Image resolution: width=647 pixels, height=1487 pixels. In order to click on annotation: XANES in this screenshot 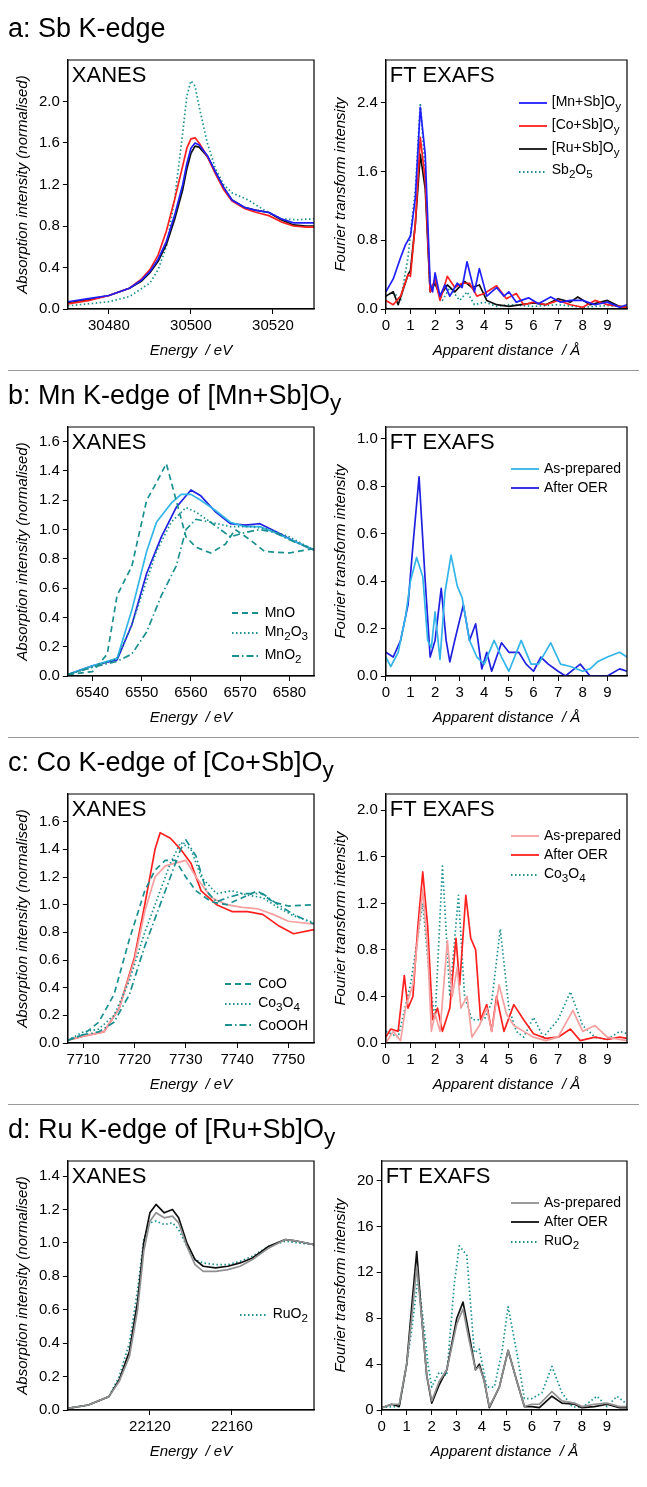, I will do `click(109, 1176)`.